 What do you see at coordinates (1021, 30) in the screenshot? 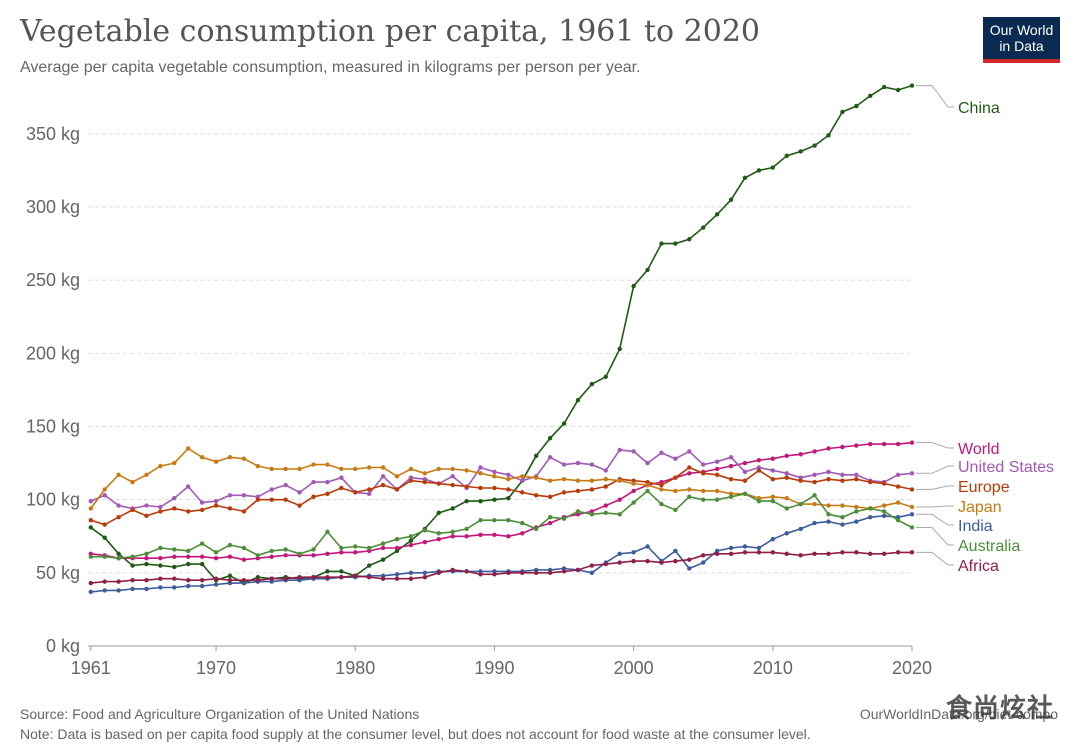
I see `logo-line-1: Our World` at bounding box center [1021, 30].